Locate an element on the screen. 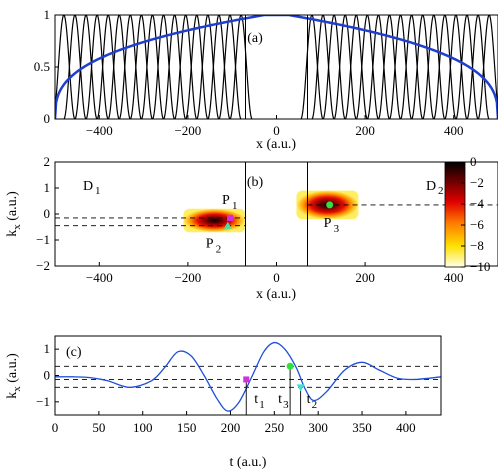 The width and height of the screenshot is (498, 473). event-label-subscript: 3 is located at coordinates (286, 405).